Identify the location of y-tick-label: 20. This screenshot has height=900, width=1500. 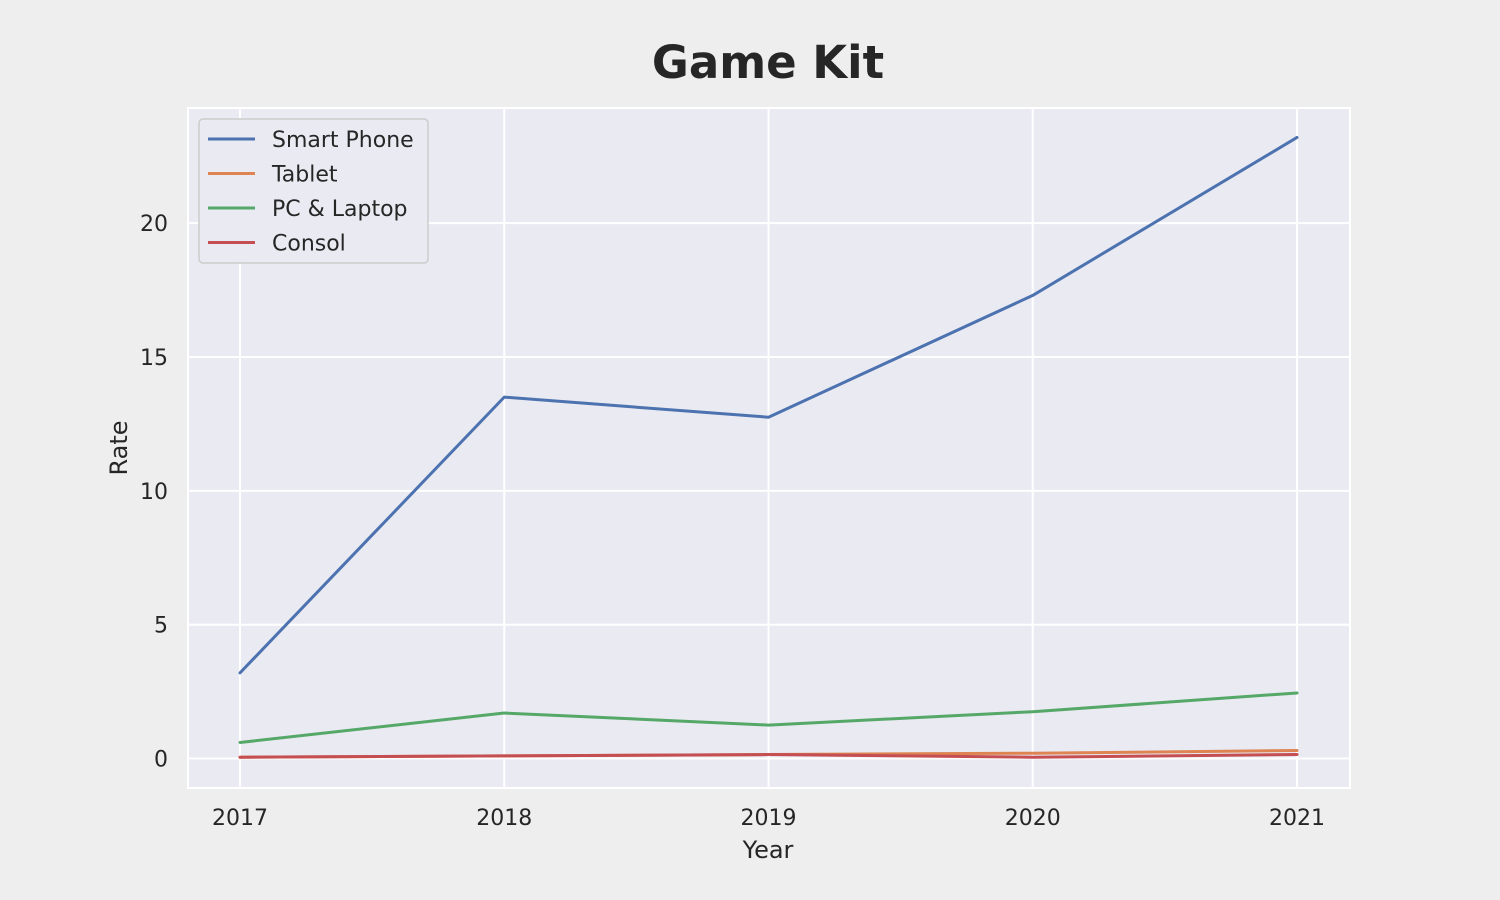
(154, 224).